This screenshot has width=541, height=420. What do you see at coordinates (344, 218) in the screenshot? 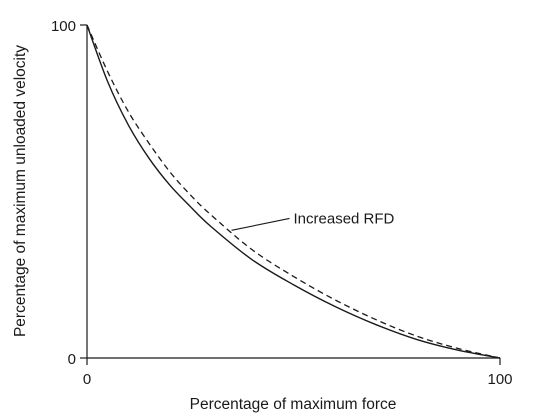
I see `annotation-label-increased-rfd: Increased RFD` at bounding box center [344, 218].